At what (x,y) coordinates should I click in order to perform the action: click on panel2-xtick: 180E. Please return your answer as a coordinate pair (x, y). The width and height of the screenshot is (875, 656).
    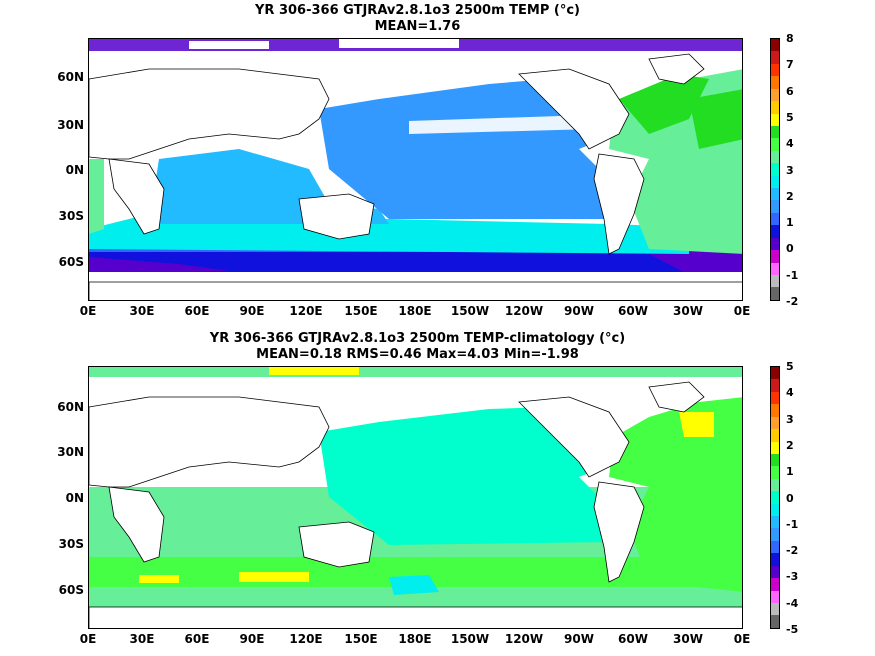
    Looking at the image, I should click on (415, 639).